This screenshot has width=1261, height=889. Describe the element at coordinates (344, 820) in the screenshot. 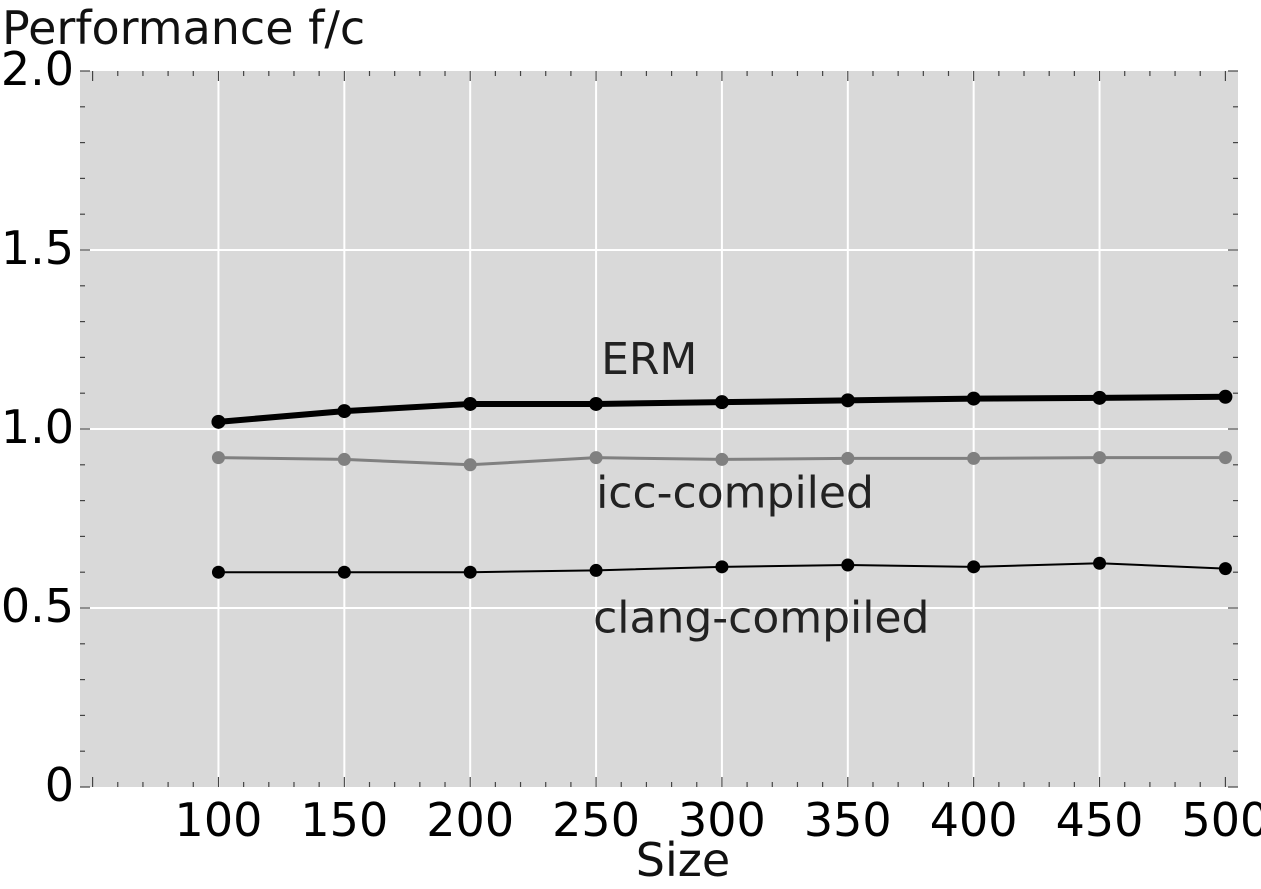

I see `x-tick-label: 150` at that location.